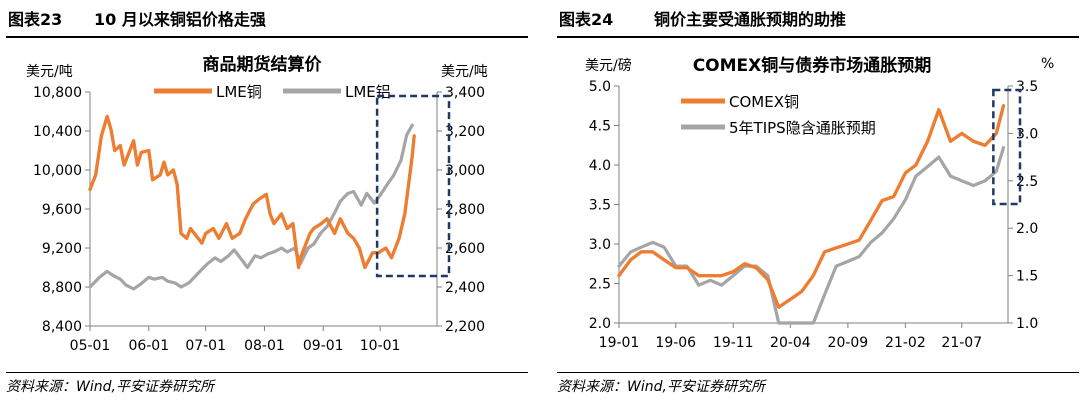  I want to click on left-axis-unit: 美元/吨, so click(49, 72).